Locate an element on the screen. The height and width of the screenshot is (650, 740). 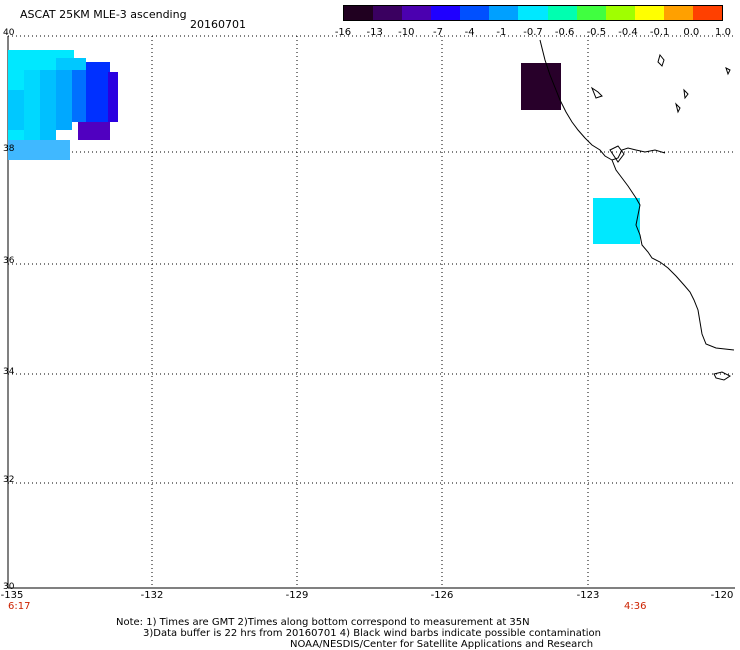
lat-label-30: 30 is located at coordinates (9, 587).